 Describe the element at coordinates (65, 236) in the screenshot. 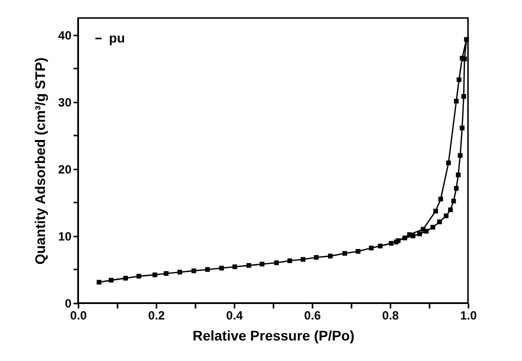

I see `y-tick-label: 10` at that location.